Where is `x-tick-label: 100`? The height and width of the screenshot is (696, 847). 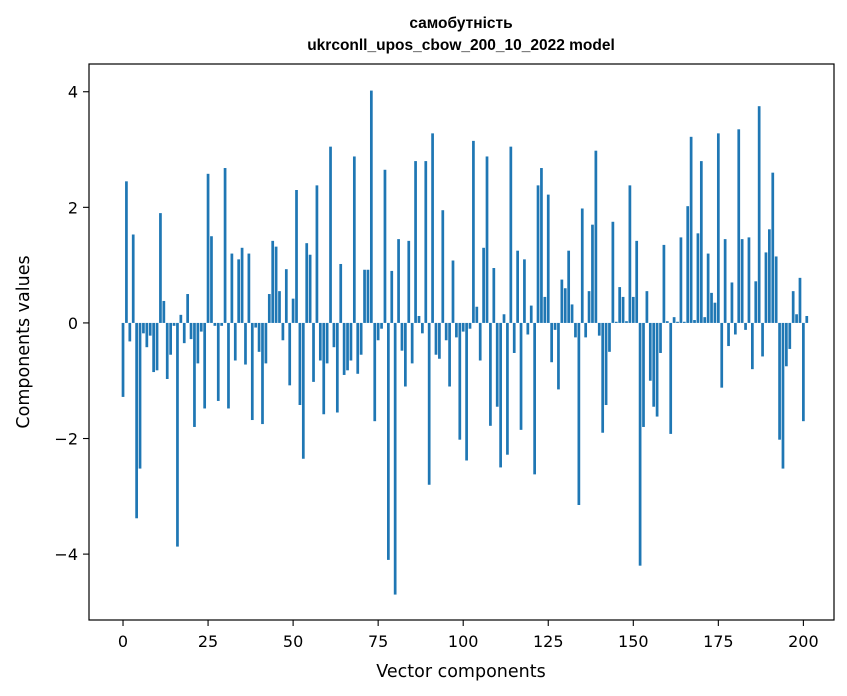 x-tick-label: 100 is located at coordinates (463, 641).